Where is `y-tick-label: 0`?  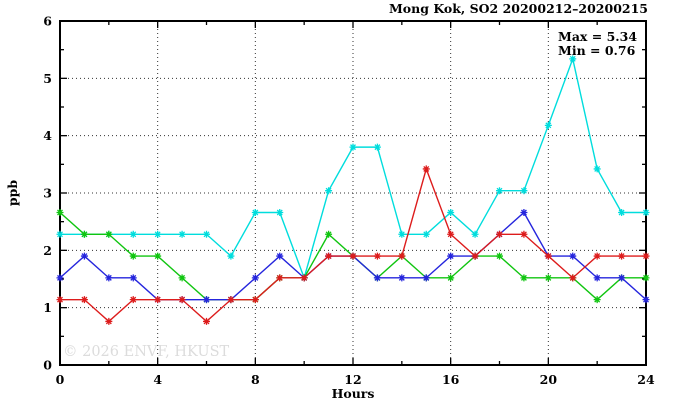
y-tick-label: 0 is located at coordinates (47, 365).